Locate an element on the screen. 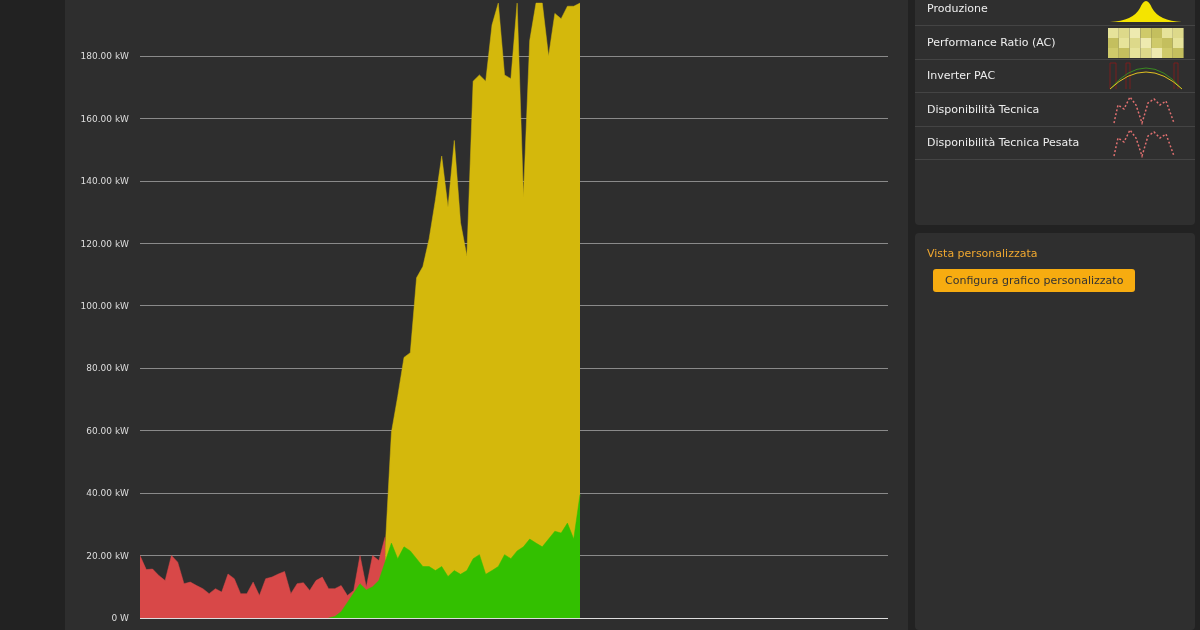 The width and height of the screenshot is (1200, 630). y-tick-label: 0 W is located at coordinates (120, 618).